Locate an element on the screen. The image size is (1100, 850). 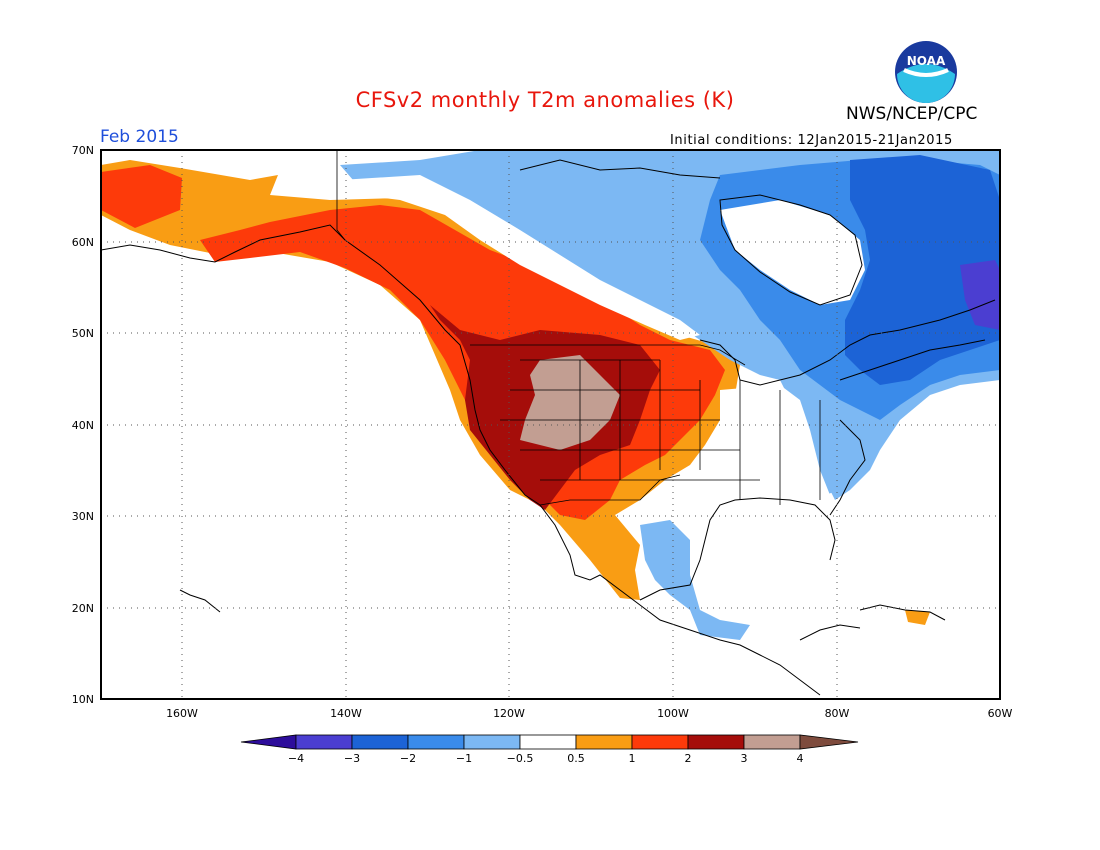
colorbar-tick-label: −3 is located at coordinates (352, 758).